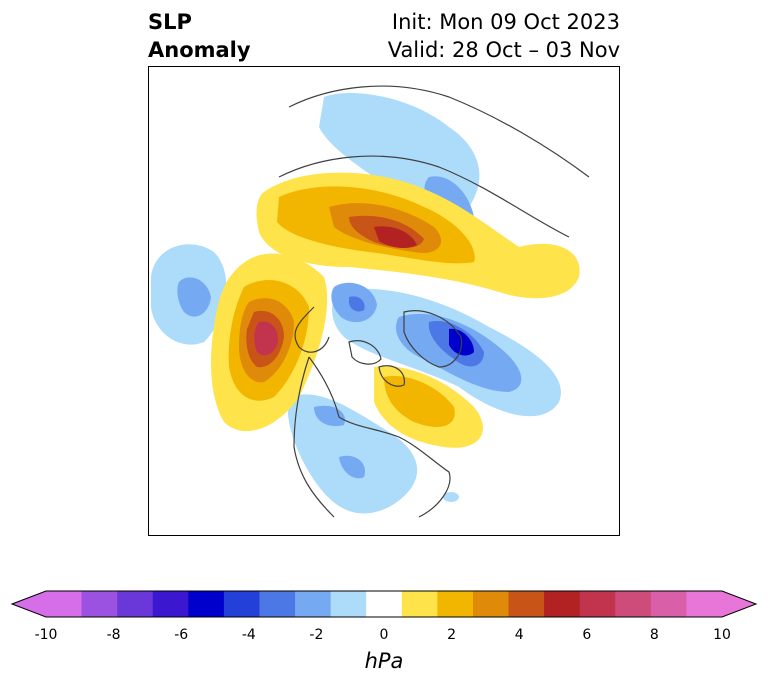  Describe the element at coordinates (29, 604) in the screenshot. I see `colorbar-extend-min` at that location.